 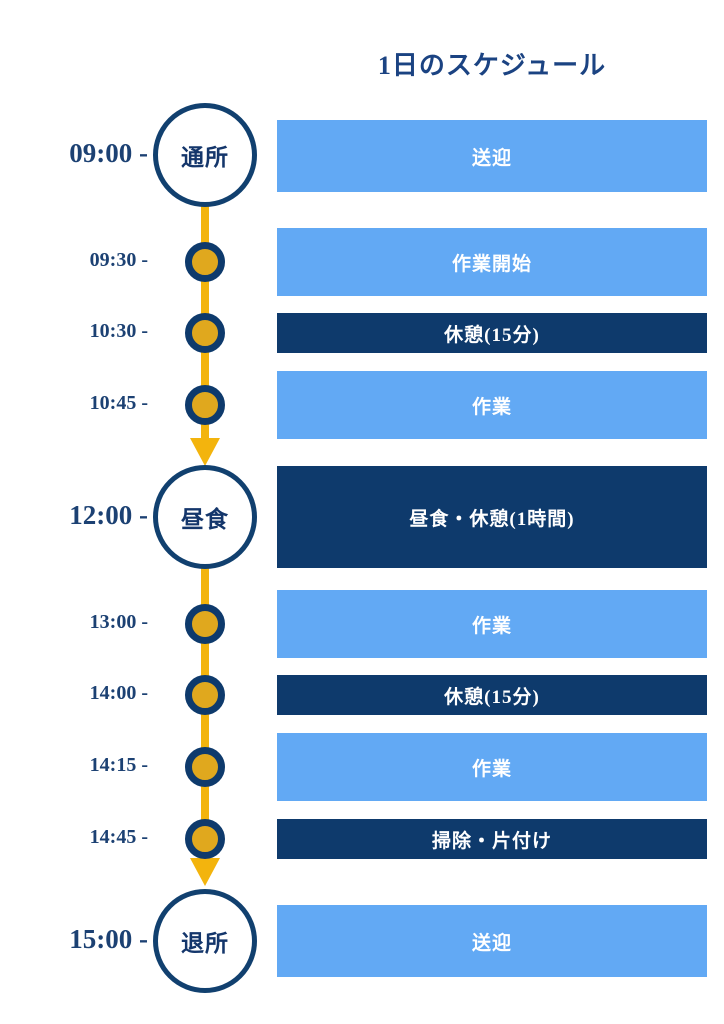 What do you see at coordinates (108, 939) in the screenshot?
I see `time-label: 15:00 -` at bounding box center [108, 939].